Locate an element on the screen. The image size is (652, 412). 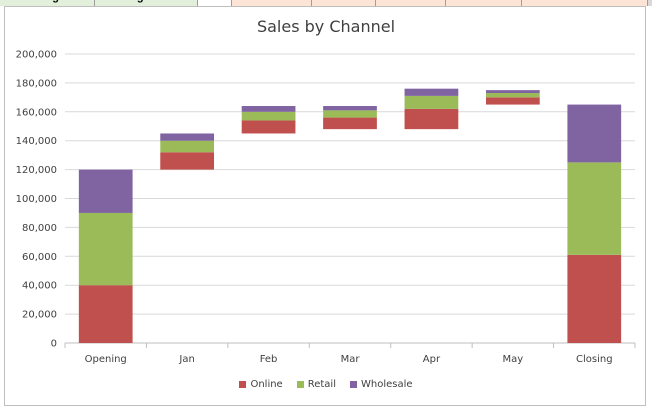
x-tick-label: May is located at coordinates (513, 359).